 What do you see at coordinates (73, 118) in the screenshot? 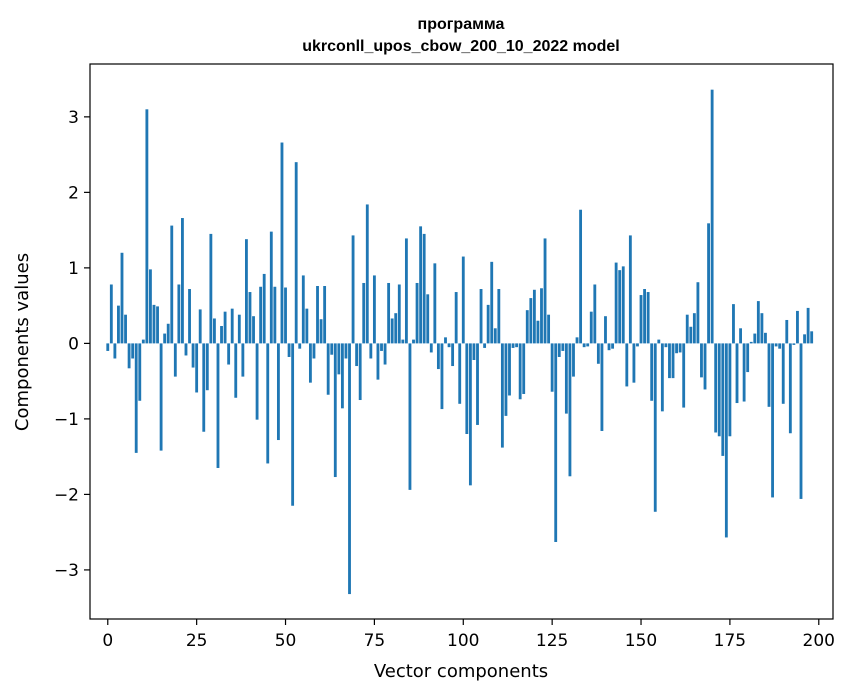
I see `y-tick-label: 3` at bounding box center [73, 118].